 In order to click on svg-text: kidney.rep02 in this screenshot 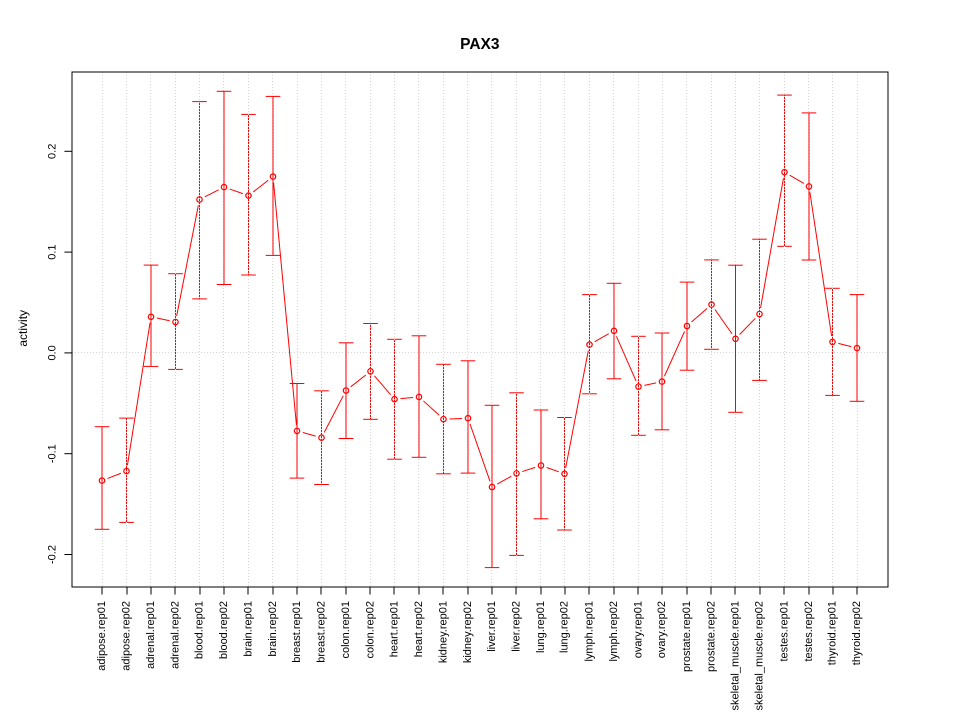, I will do `click(468, 632)`.